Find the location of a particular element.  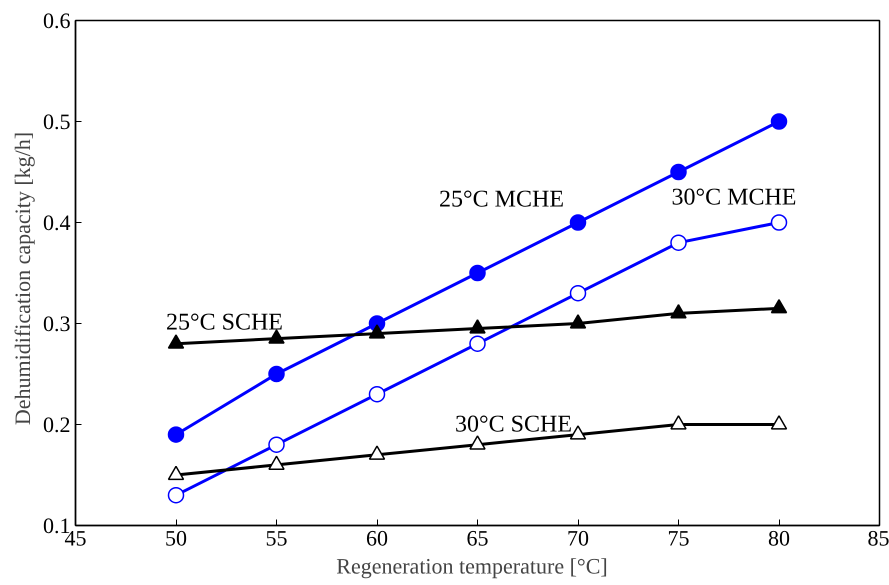

x-tick-label: 75 is located at coordinates (679, 538).